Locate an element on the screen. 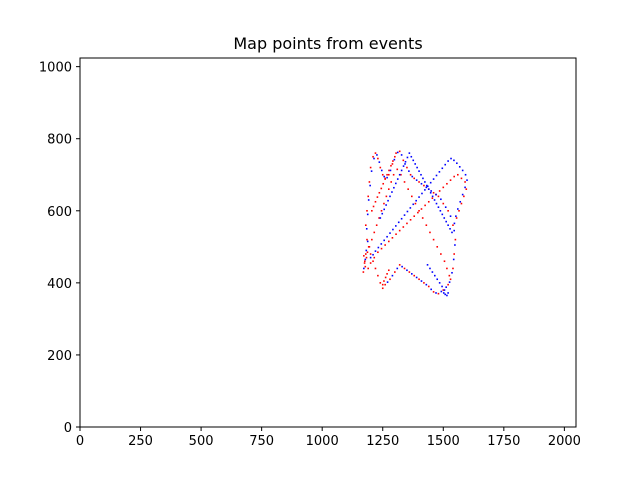  y-tick-label: 800 is located at coordinates (59, 140).